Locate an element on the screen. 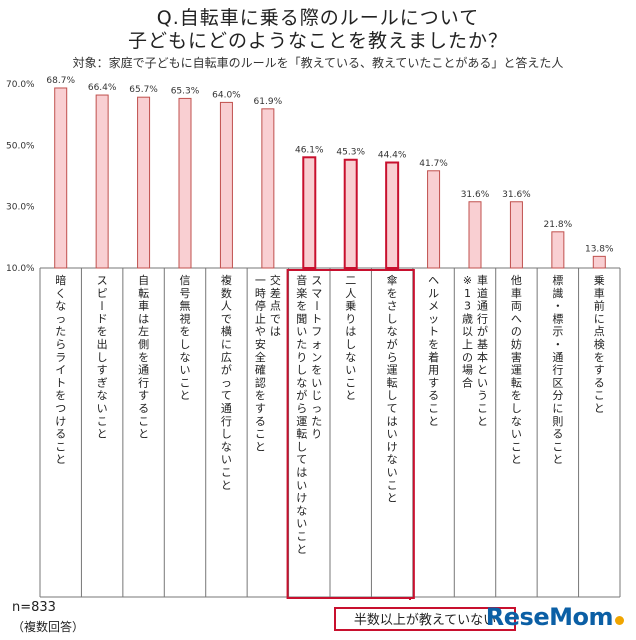 The width and height of the screenshot is (636, 640). category-label-char: ※ is located at coordinates (467, 280).